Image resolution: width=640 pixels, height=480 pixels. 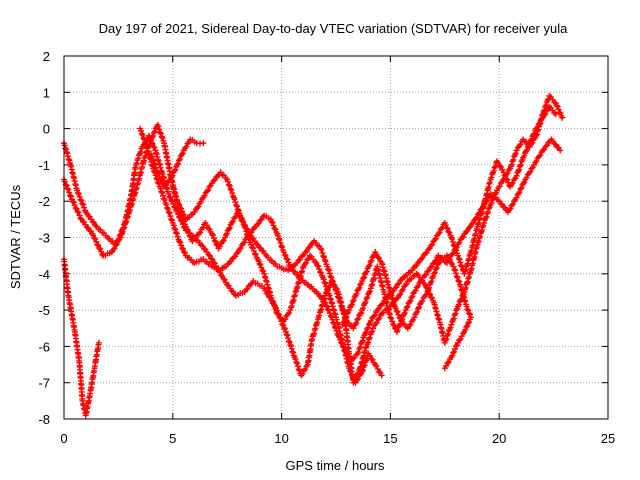 I want to click on y-tick-label: -1, so click(x=44, y=165).